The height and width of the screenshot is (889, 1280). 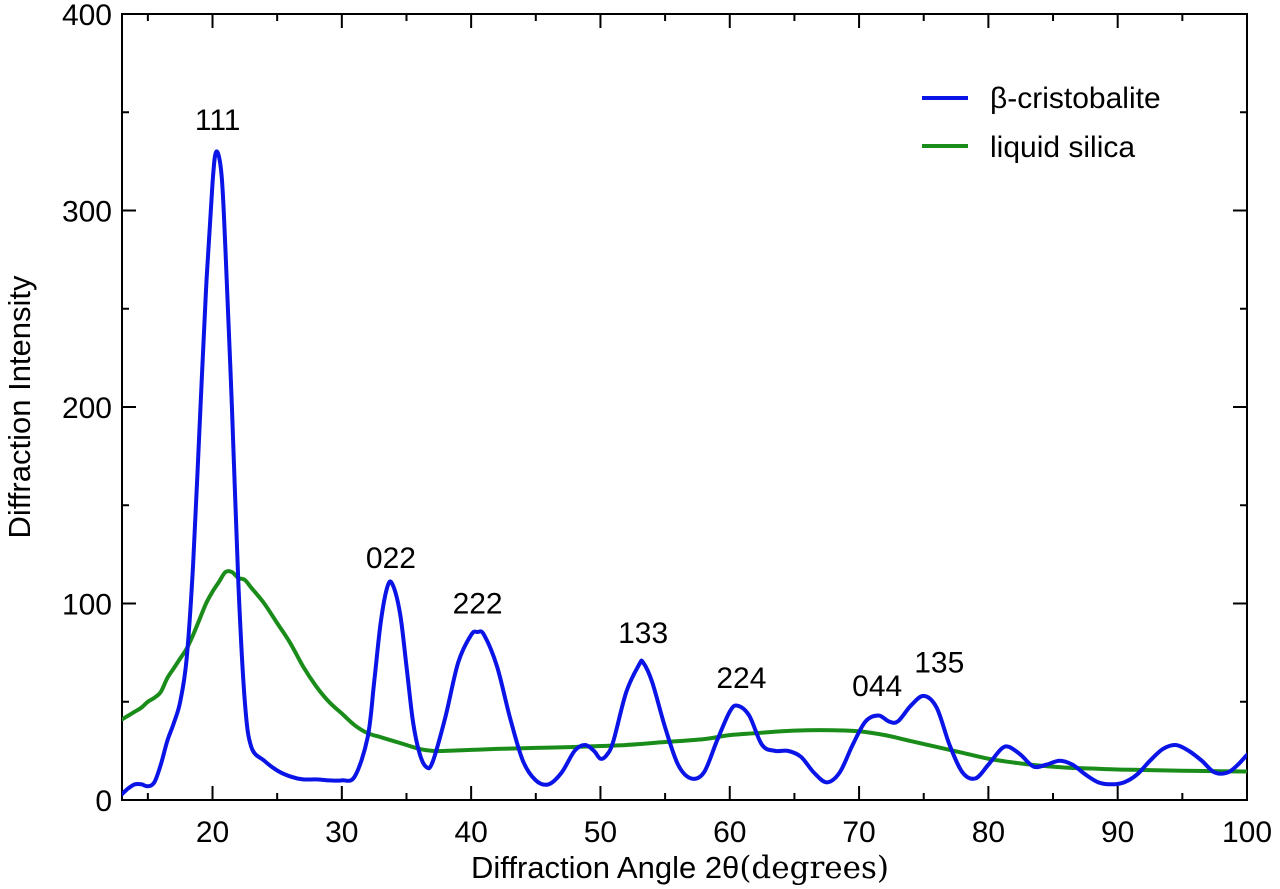 I want to click on legend-label-beta-cristobalite: β-cristobalite, so click(x=1075, y=98).